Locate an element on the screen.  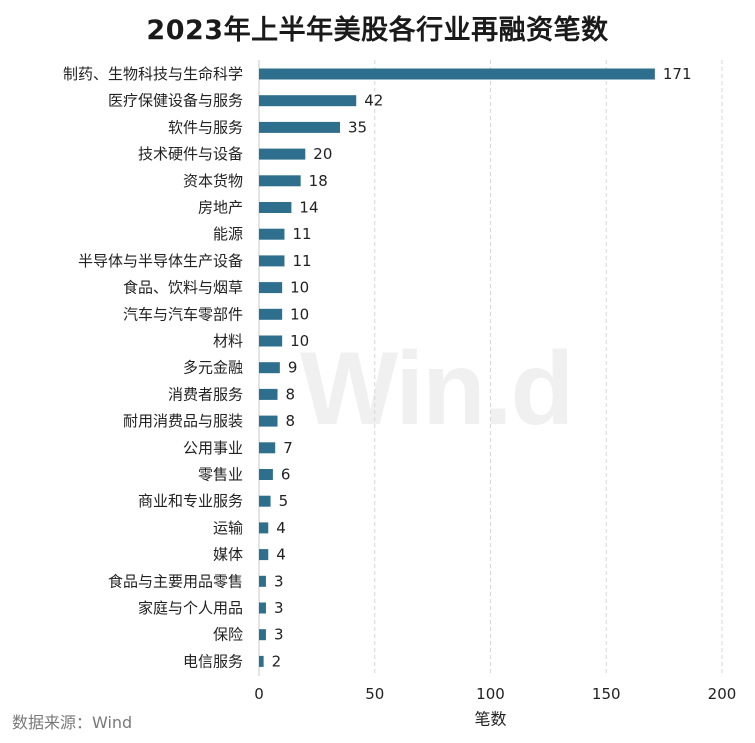
category-label: 汽车与汽车零部件 is located at coordinates (183, 314).